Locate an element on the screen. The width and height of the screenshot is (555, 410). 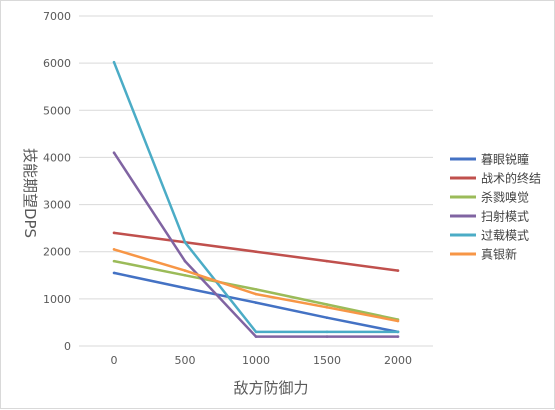
x-tick-label: 1000 is located at coordinates (256, 360).